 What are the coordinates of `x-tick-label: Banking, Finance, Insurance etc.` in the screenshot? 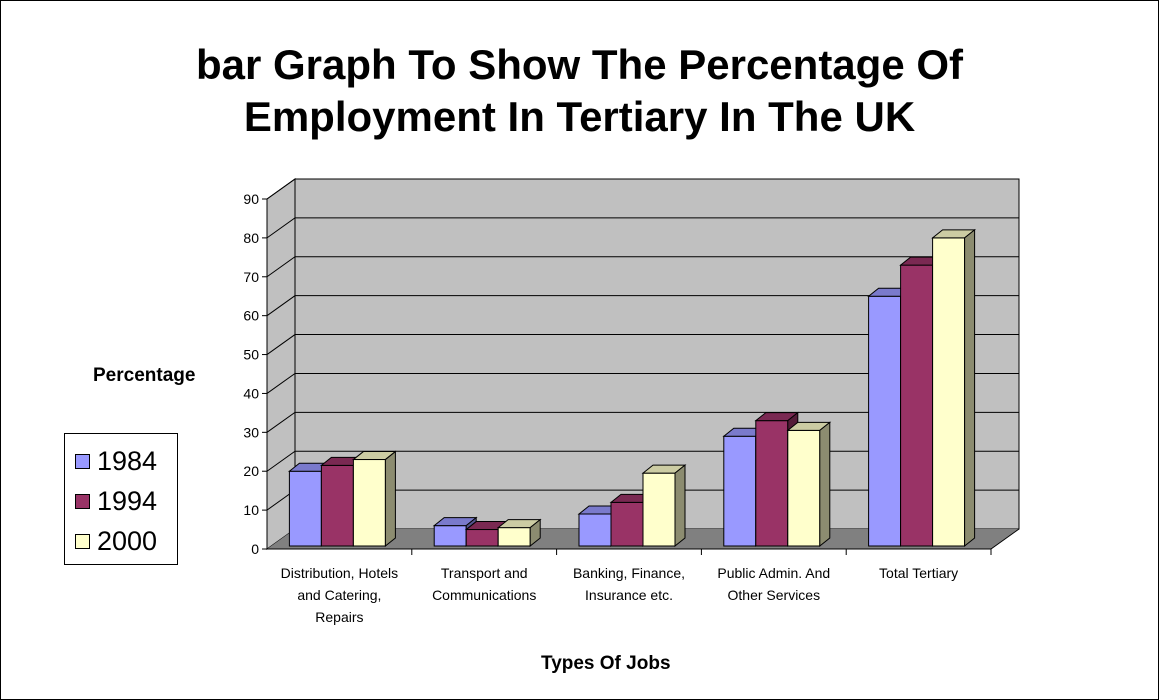 It's located at (629, 584).